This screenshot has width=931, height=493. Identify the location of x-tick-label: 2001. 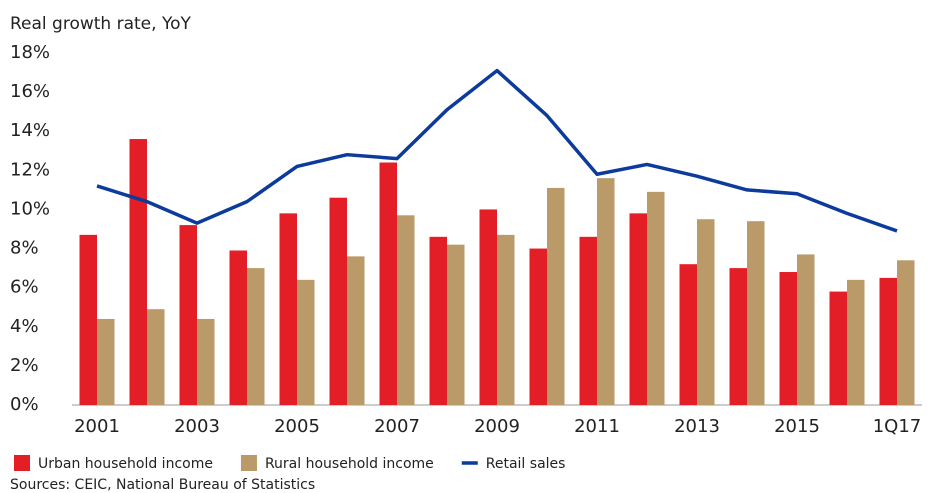
(97, 426).